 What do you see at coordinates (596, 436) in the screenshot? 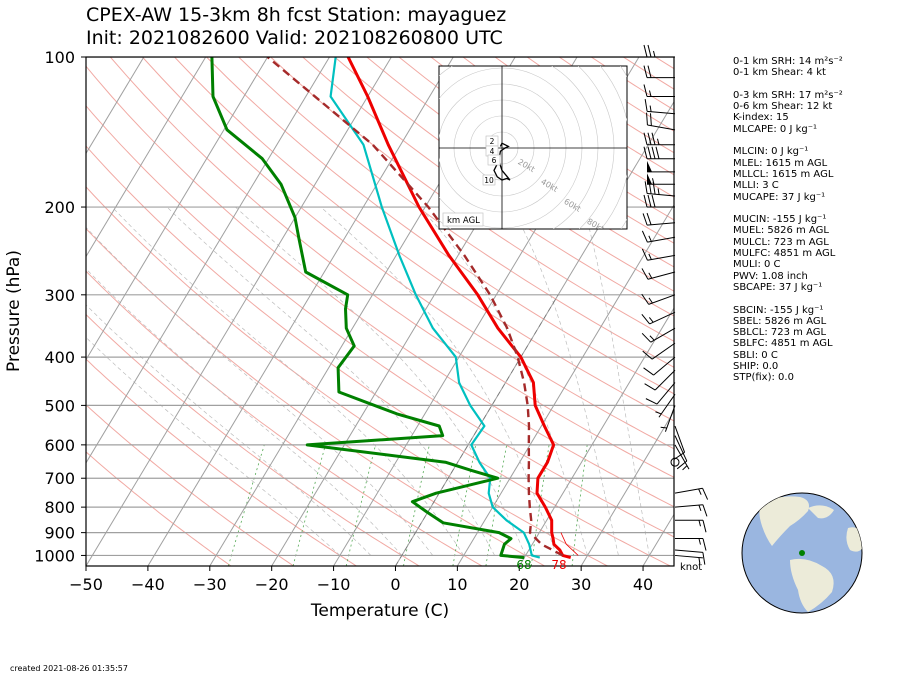
I see `isotherm-line` at bounding box center [596, 436].